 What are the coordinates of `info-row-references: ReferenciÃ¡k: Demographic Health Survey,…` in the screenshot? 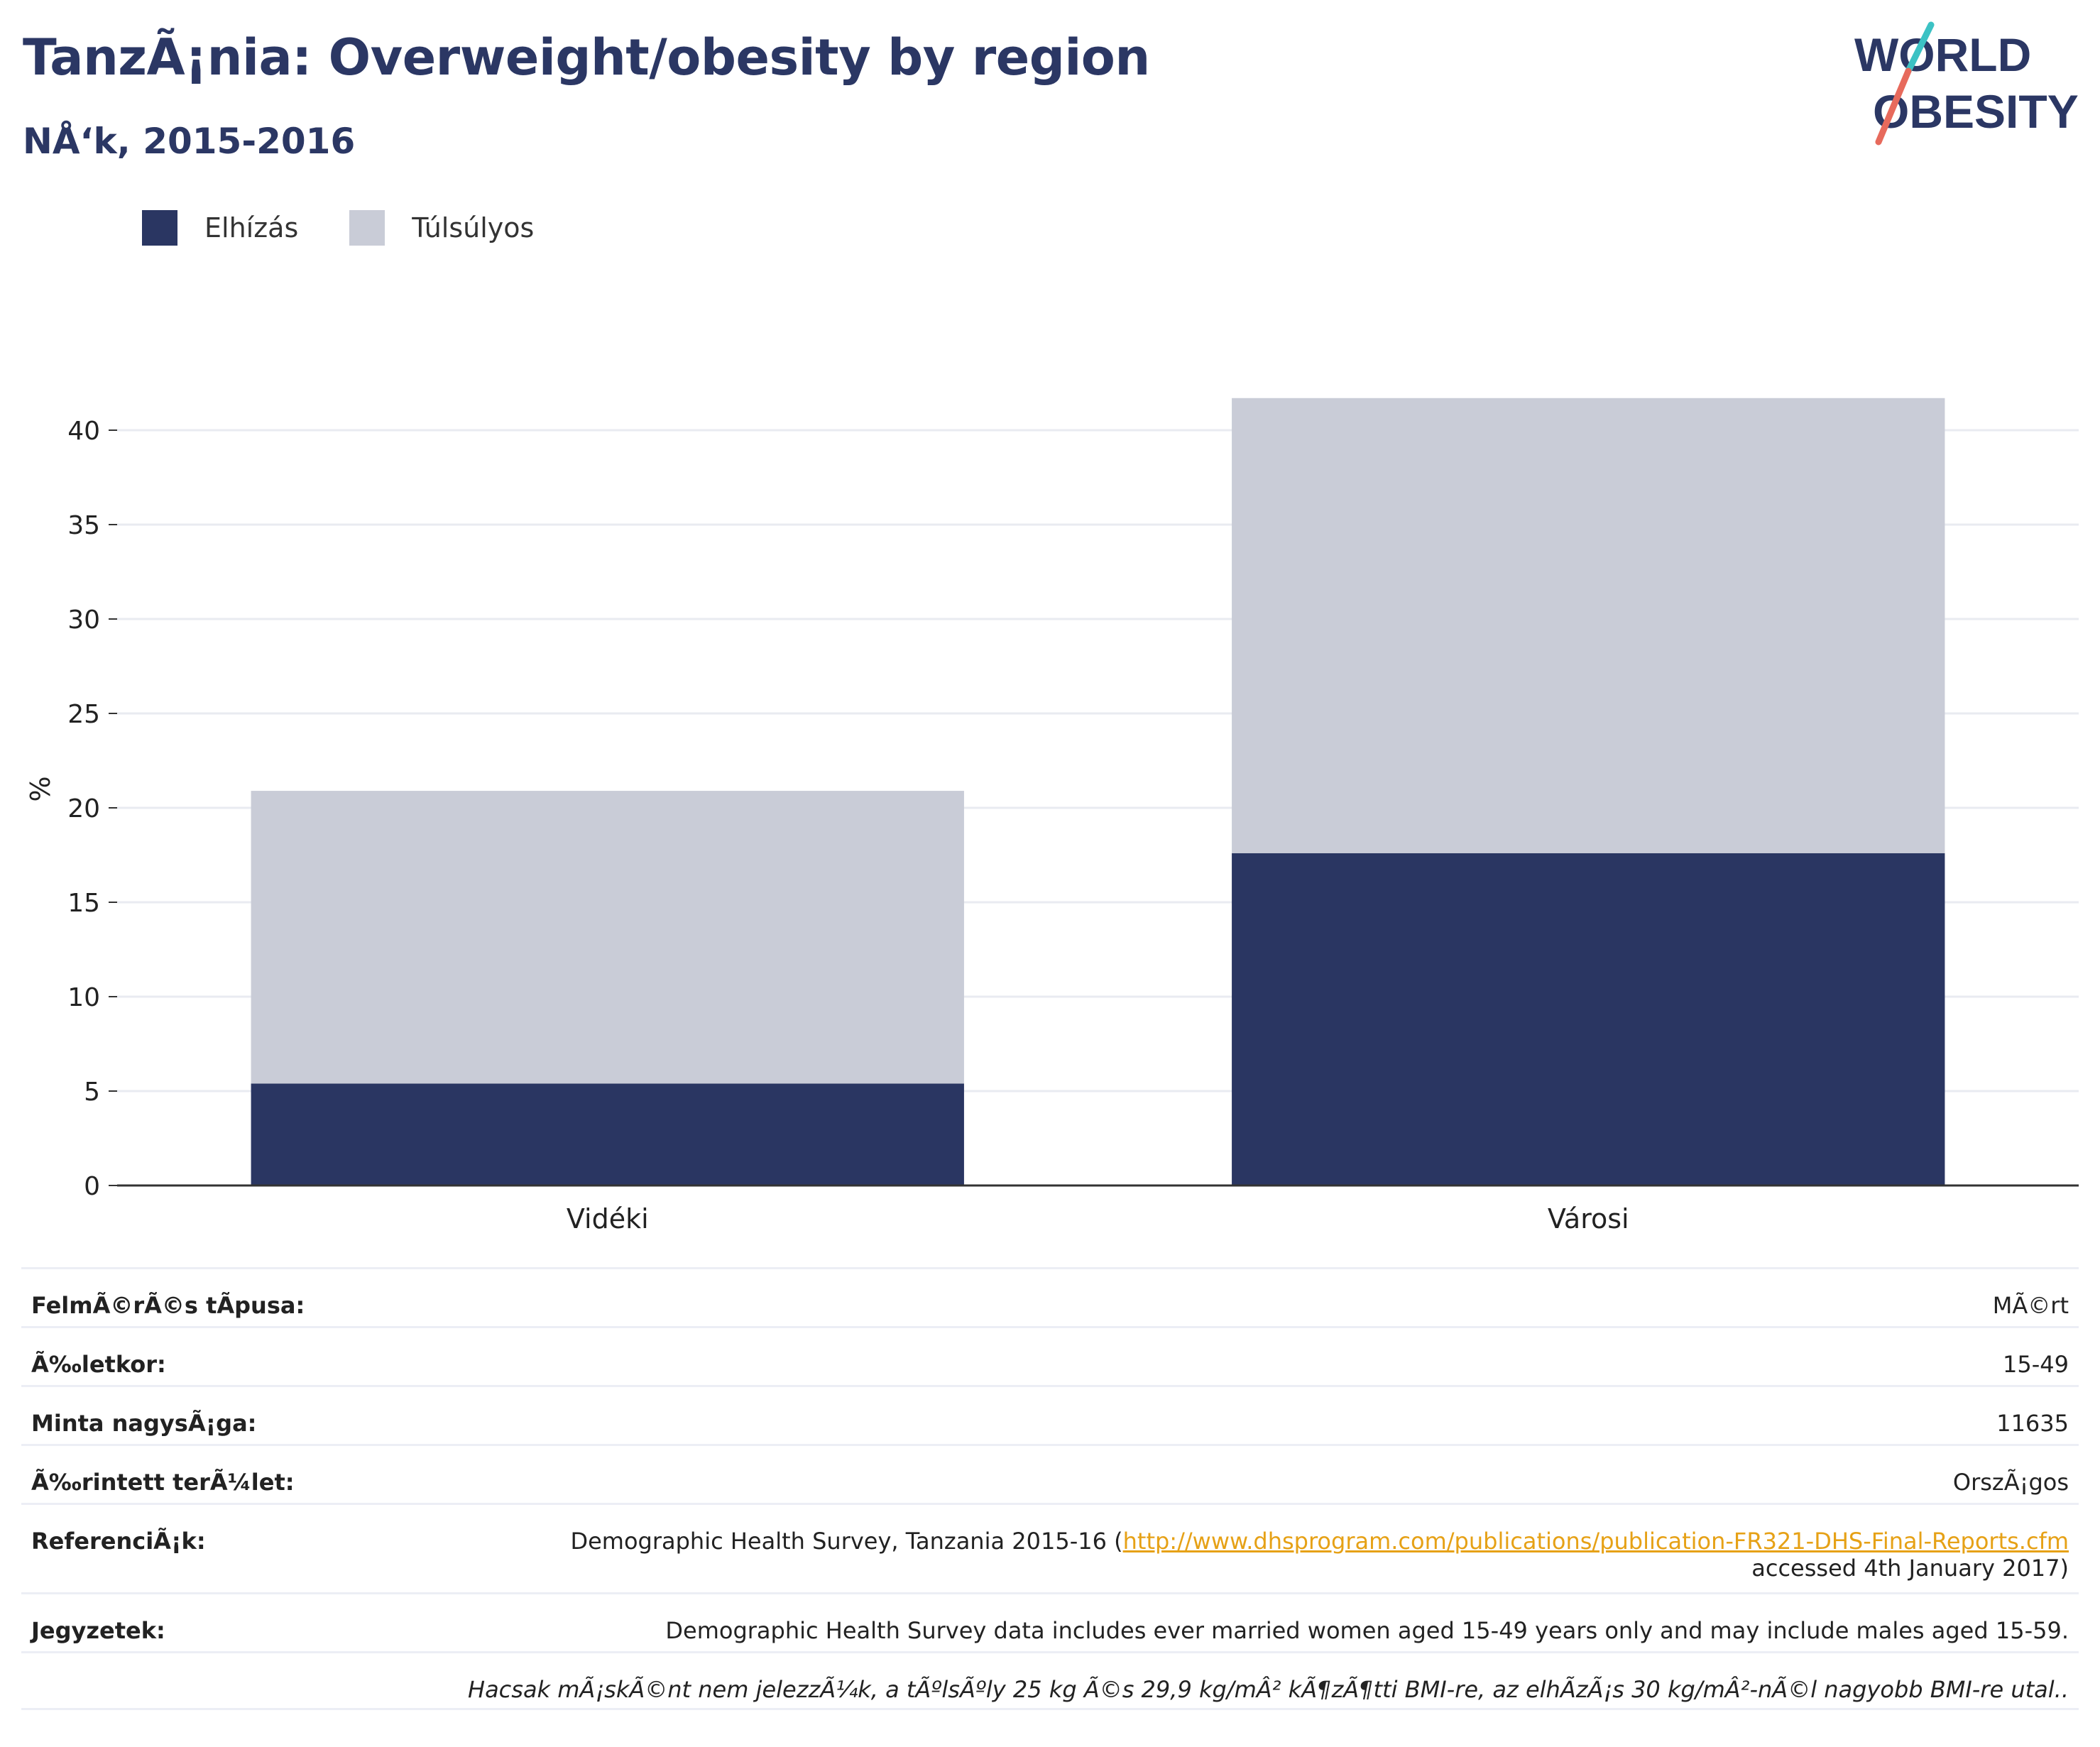 It's located at (1050, 1547).